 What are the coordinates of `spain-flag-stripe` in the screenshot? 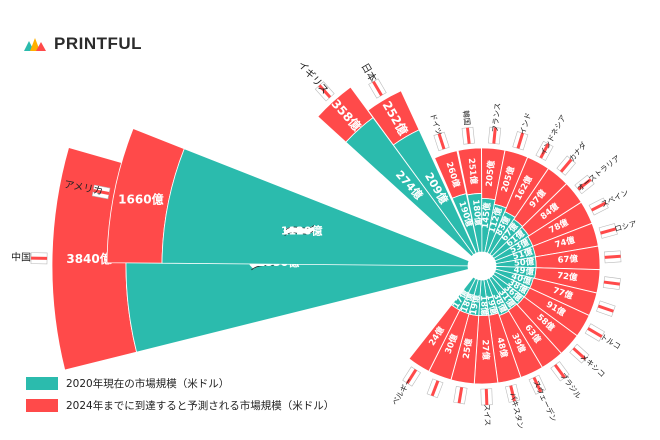 It's located at (598, 206).